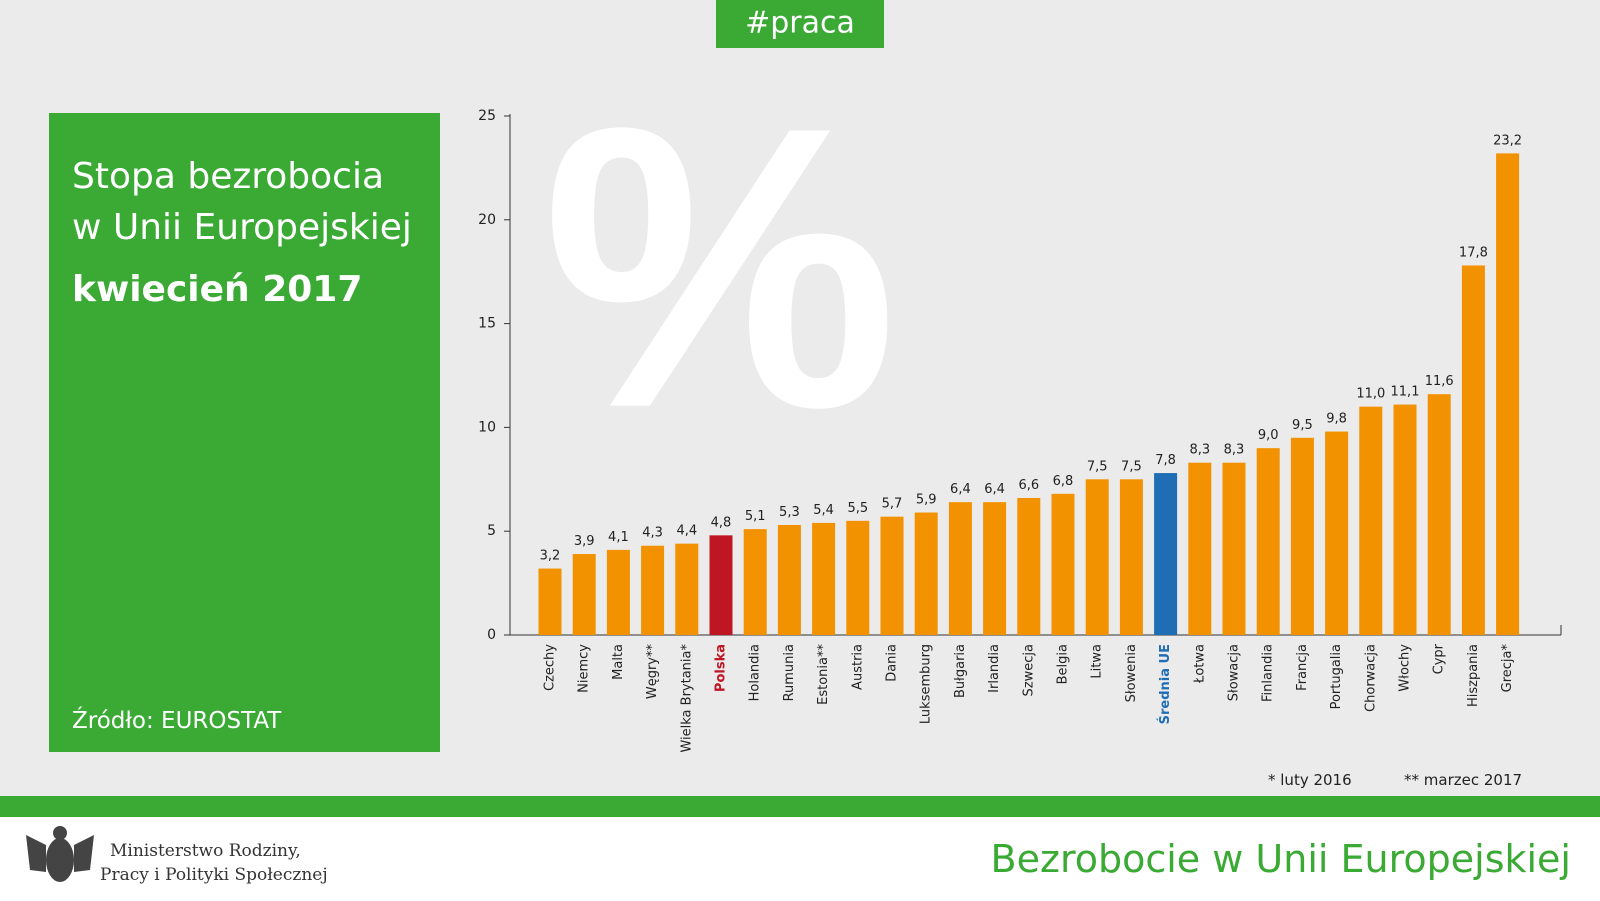  Describe the element at coordinates (1268, 673) in the screenshot. I see `x-tick-label: Finlandia` at that location.